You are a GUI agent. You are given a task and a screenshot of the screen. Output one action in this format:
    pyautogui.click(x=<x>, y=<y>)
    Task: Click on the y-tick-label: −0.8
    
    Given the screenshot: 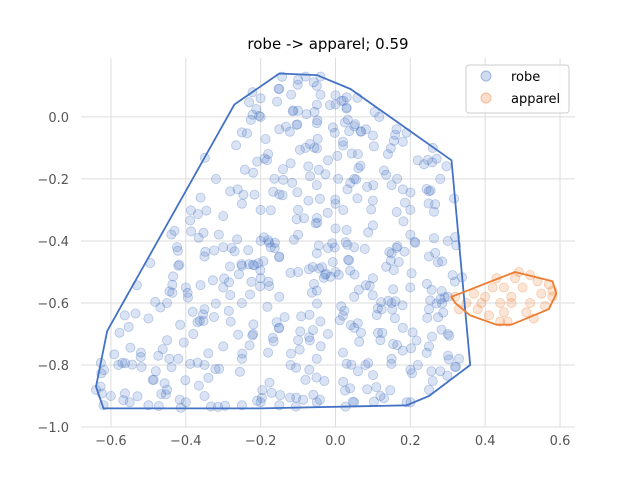 What is the action you would take?
    pyautogui.click(x=53, y=366)
    